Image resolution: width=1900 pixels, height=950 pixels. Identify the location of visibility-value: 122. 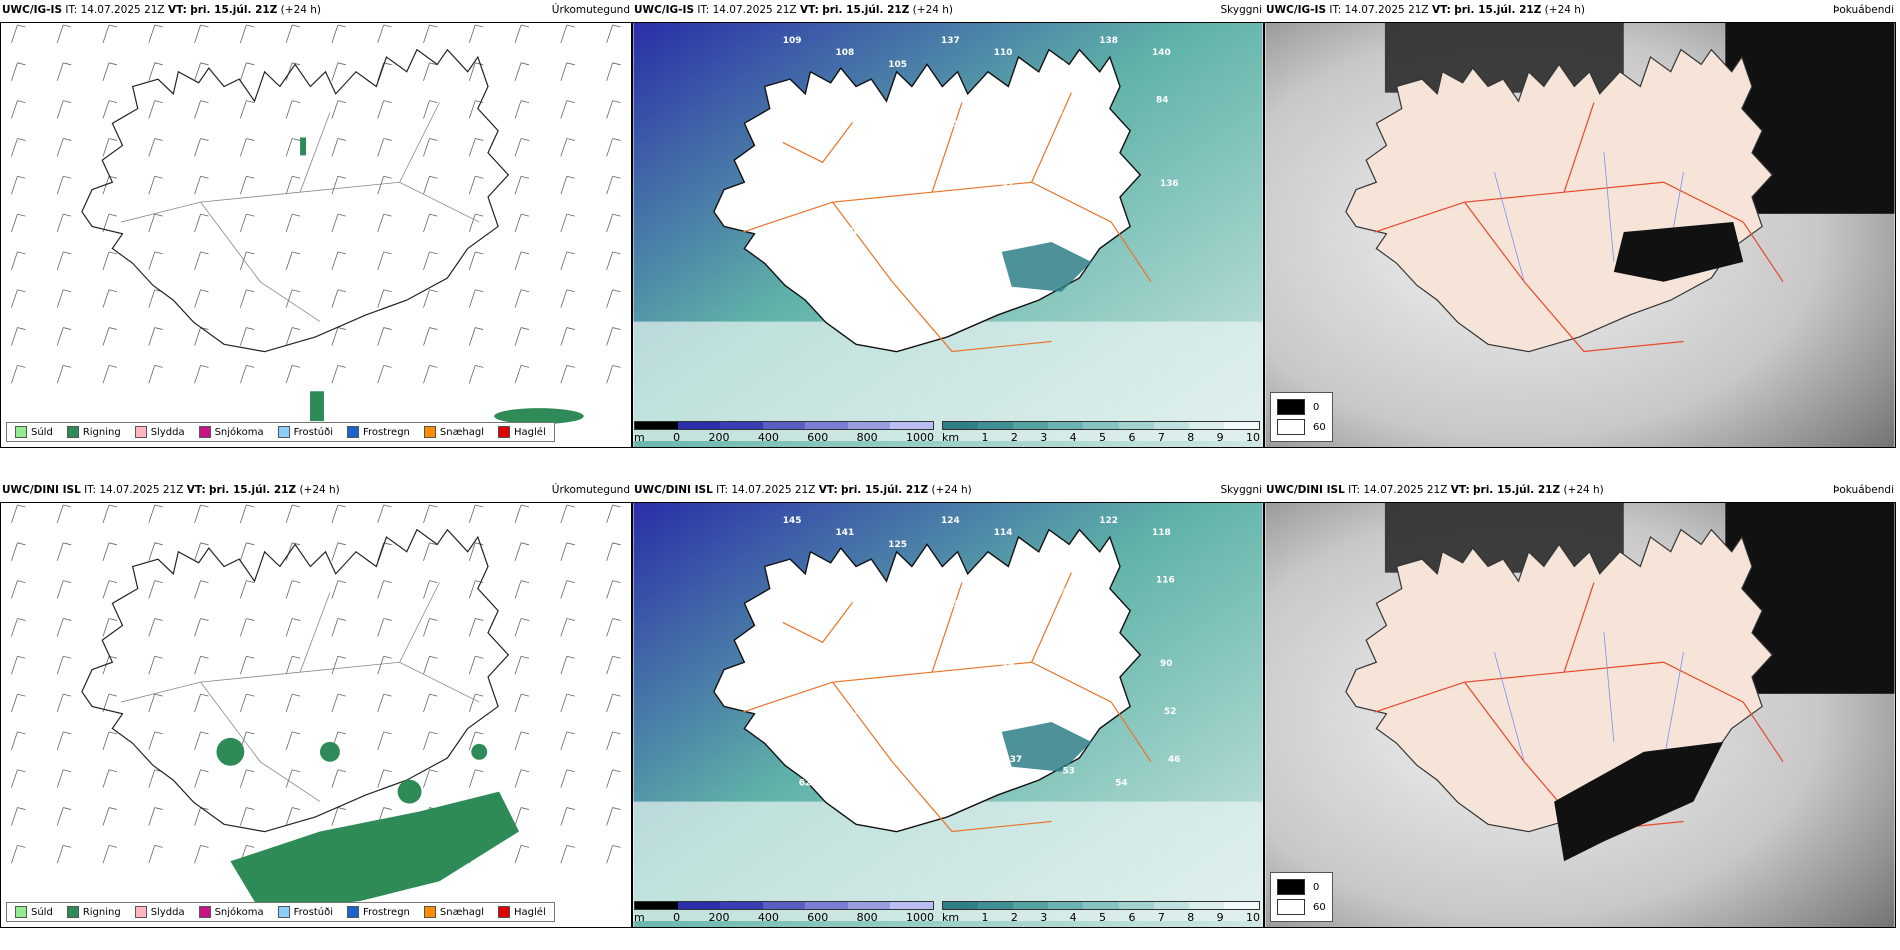
(1108, 521).